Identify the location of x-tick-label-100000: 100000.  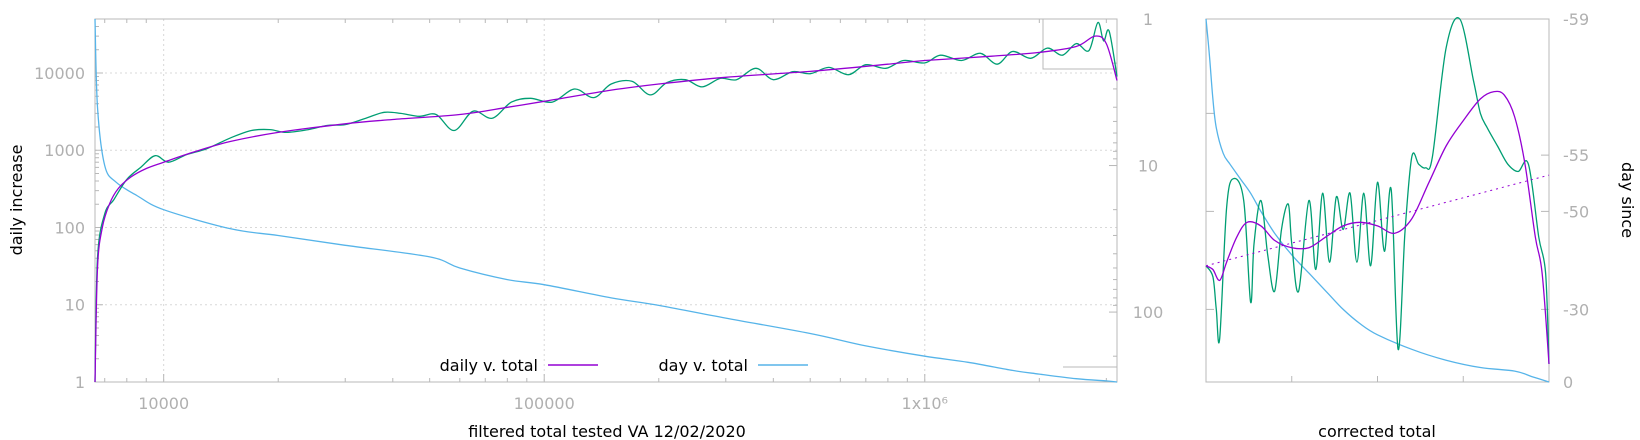
(544, 403).